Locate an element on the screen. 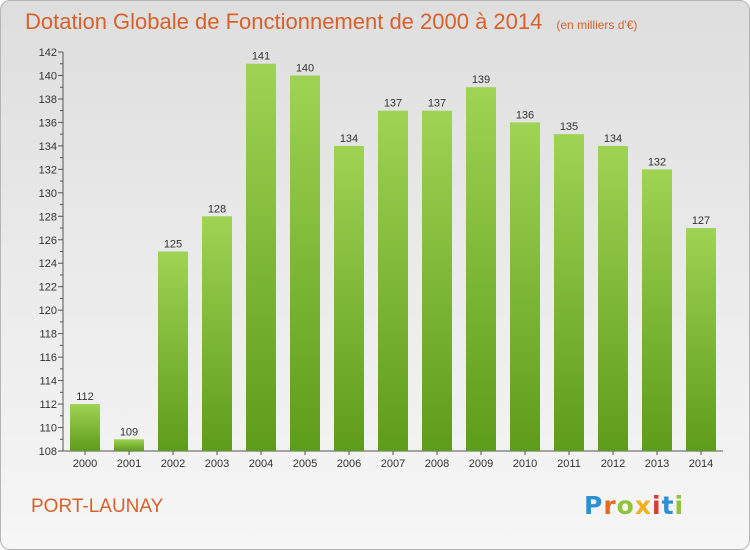 The height and width of the screenshot is (550, 750). bar-value-label: 140 is located at coordinates (305, 68).